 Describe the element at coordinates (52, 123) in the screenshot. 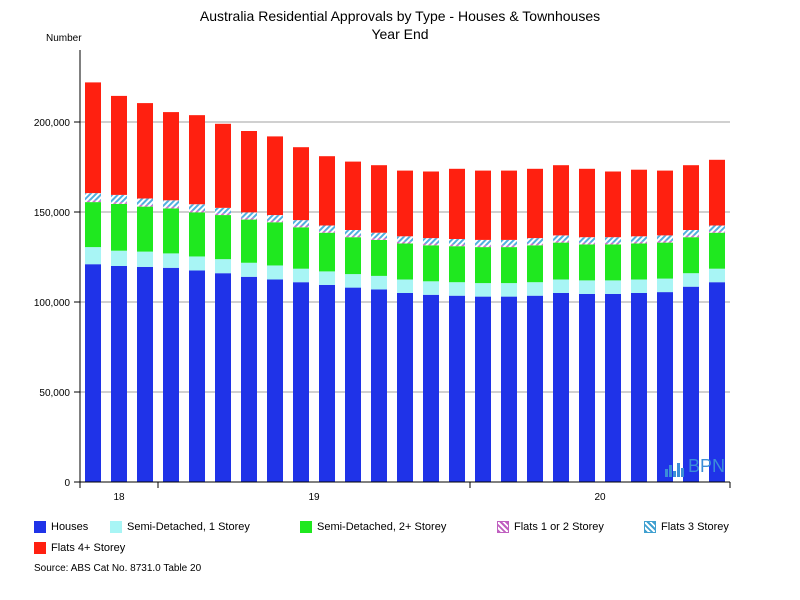

I see `y-tick-label: 200,000` at that location.